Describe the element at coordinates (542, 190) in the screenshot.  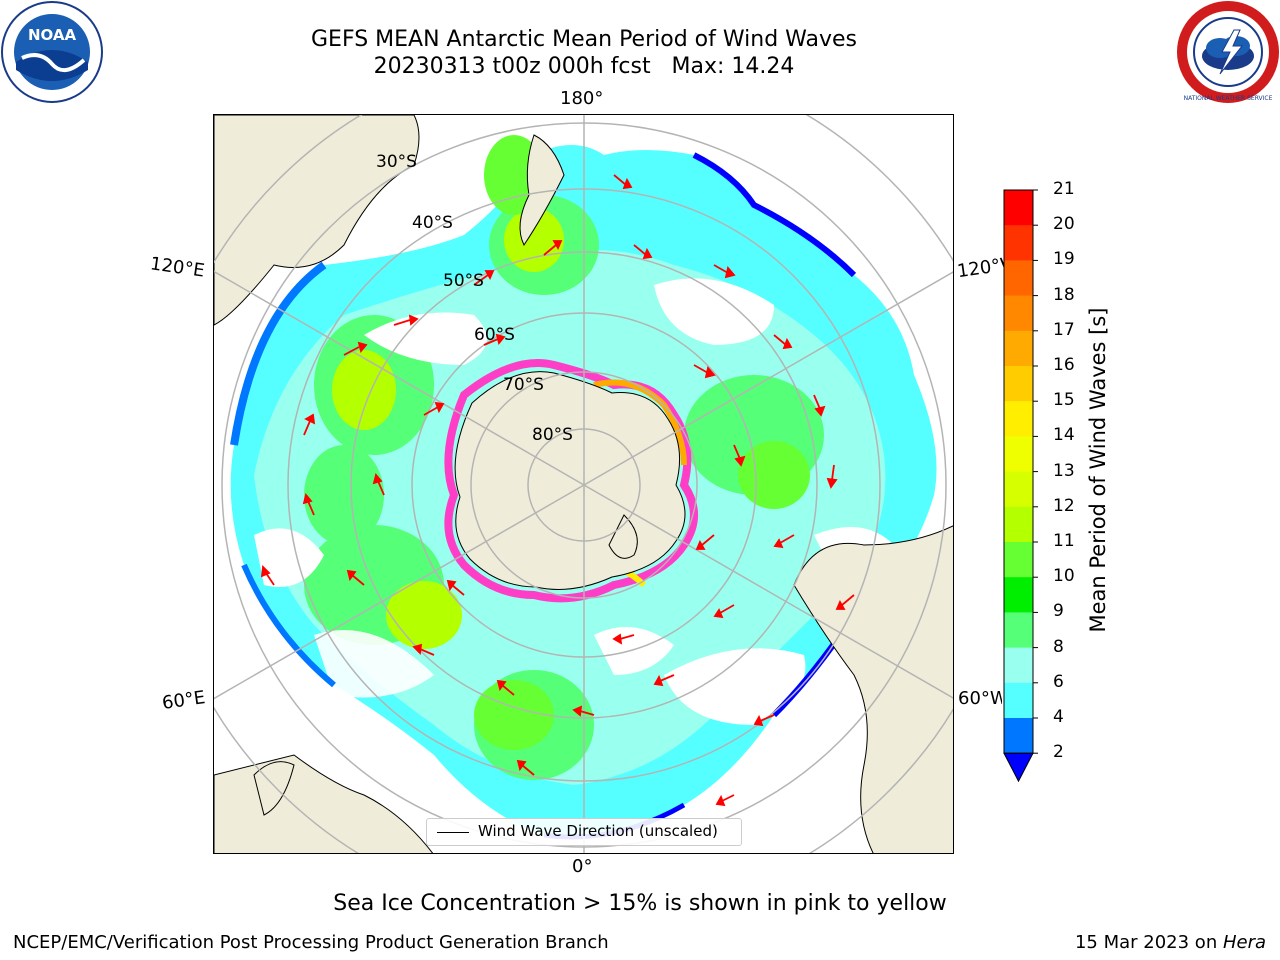
I see `new-zealand-land` at that location.